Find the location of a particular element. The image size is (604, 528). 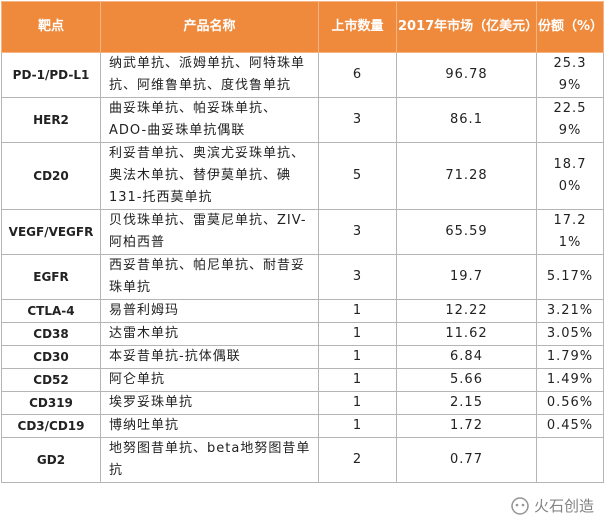

product-cell: 利妥昔单抗、奥滨尤妥珠单抗、奥法木单抗、替伊莫单抗、碘131-托西莫单抗 is located at coordinates (209, 176).